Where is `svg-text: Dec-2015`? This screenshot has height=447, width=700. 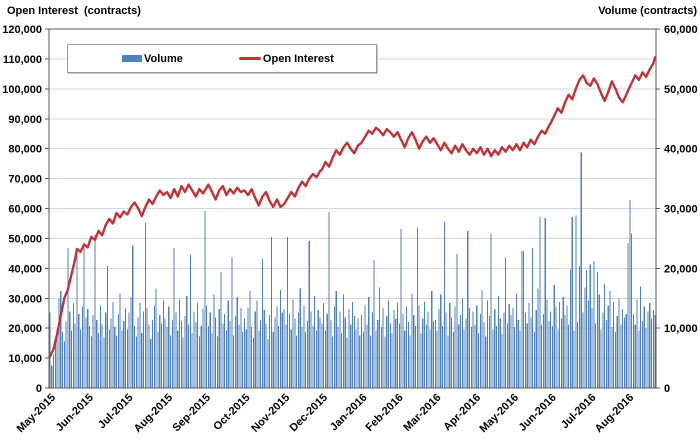
svg-text: Dec-2015 is located at coordinates (308, 413).